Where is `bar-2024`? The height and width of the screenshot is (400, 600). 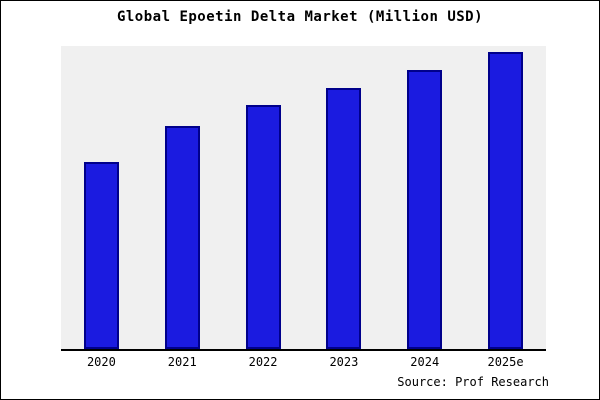
bar-2024 is located at coordinates (425, 209).